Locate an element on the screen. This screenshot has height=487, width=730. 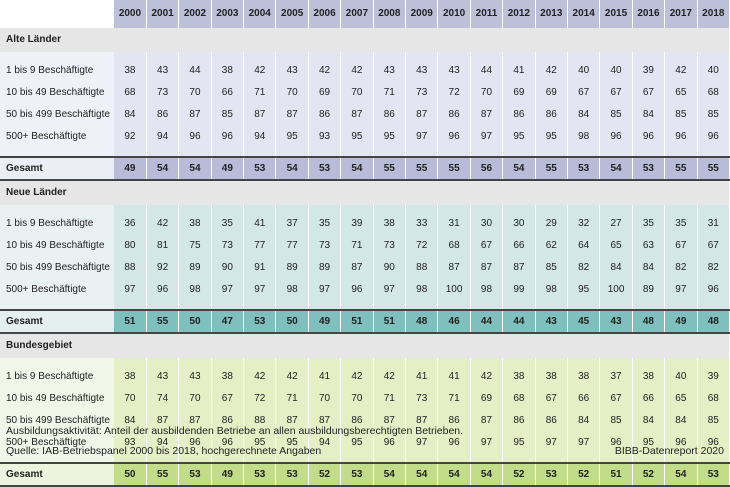
value-cell: 82 is located at coordinates (584, 268).